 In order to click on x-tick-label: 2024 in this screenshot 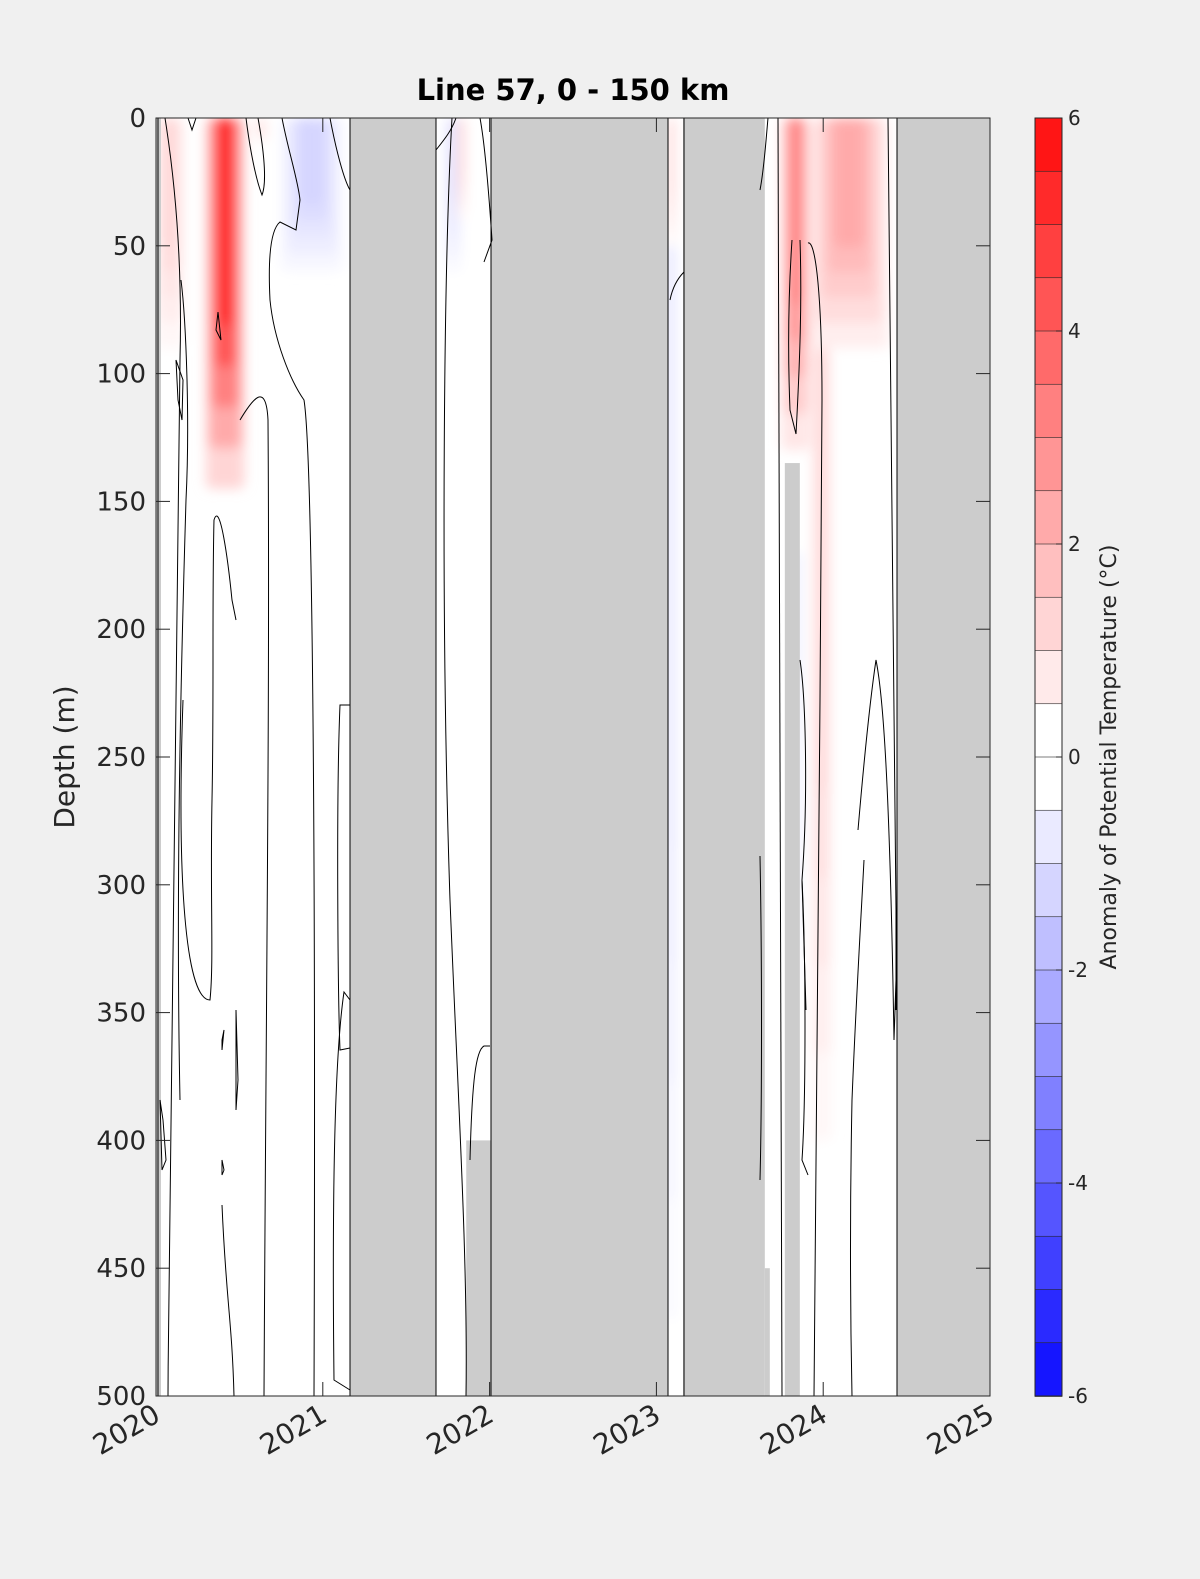, I will do `click(793, 1429)`.